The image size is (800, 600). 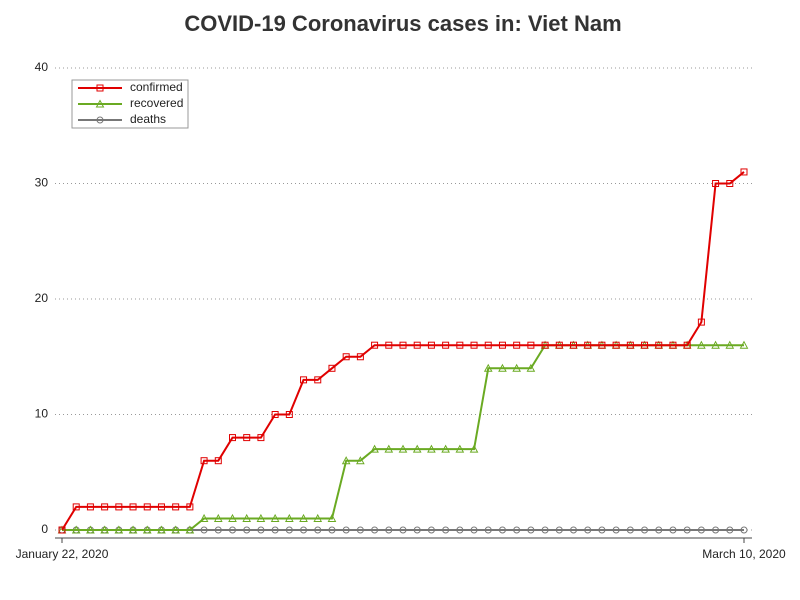 I want to click on y-tick-label: 20, so click(x=42, y=298).